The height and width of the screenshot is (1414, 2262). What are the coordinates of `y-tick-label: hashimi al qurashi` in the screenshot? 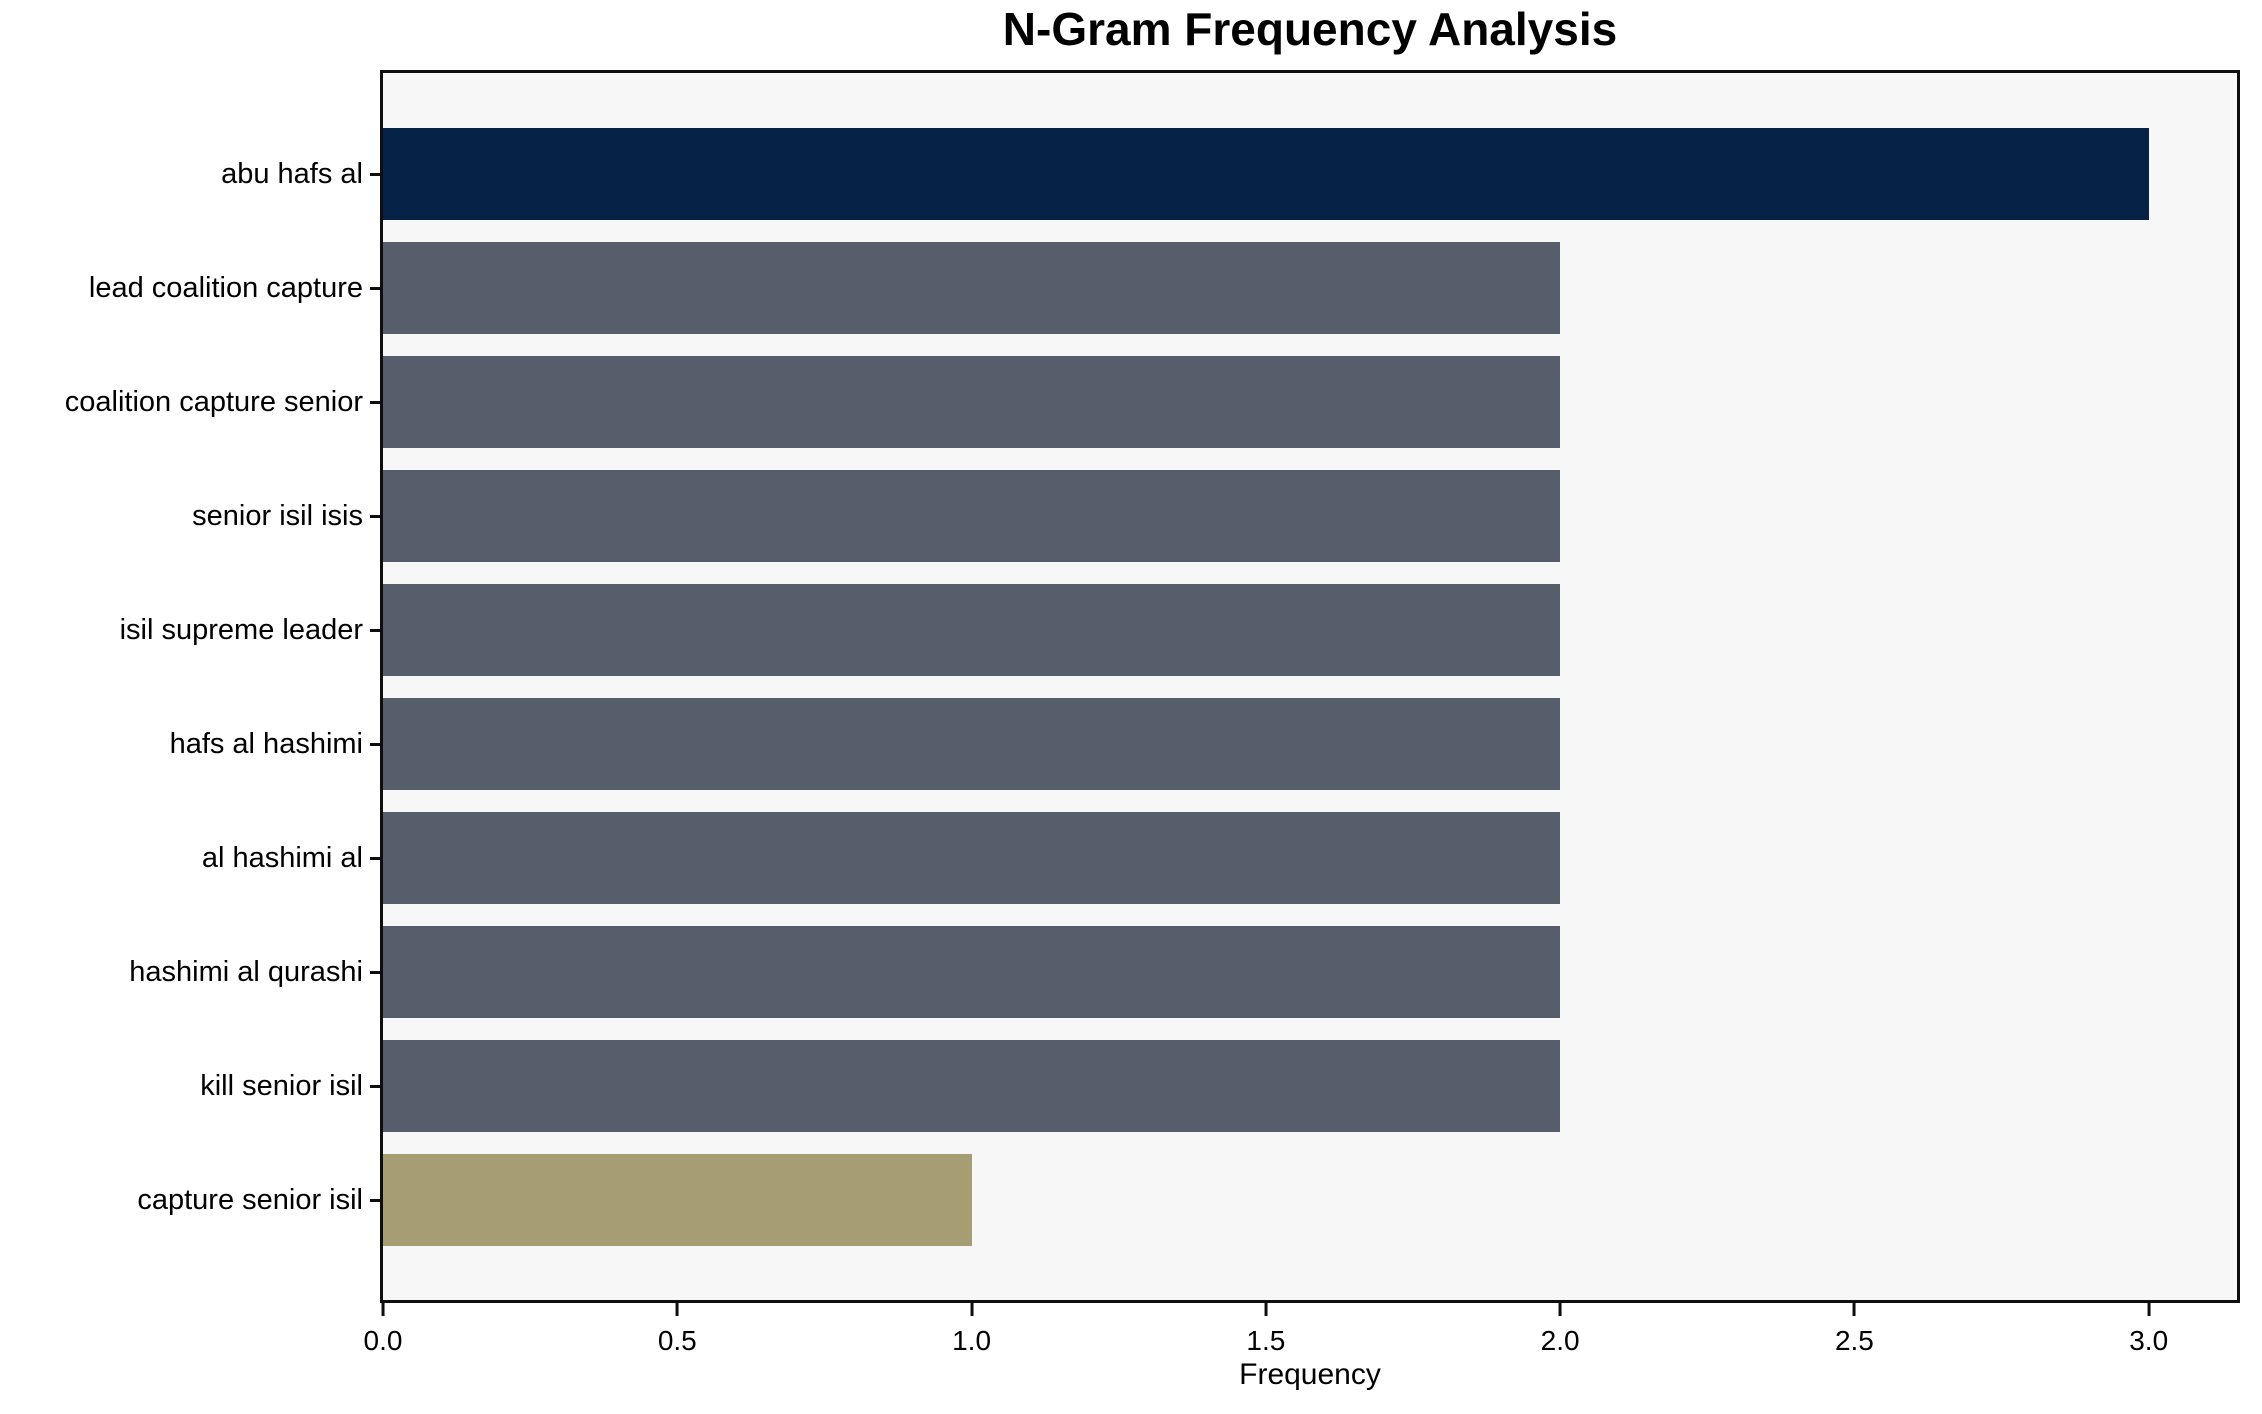 It's located at (246, 971).